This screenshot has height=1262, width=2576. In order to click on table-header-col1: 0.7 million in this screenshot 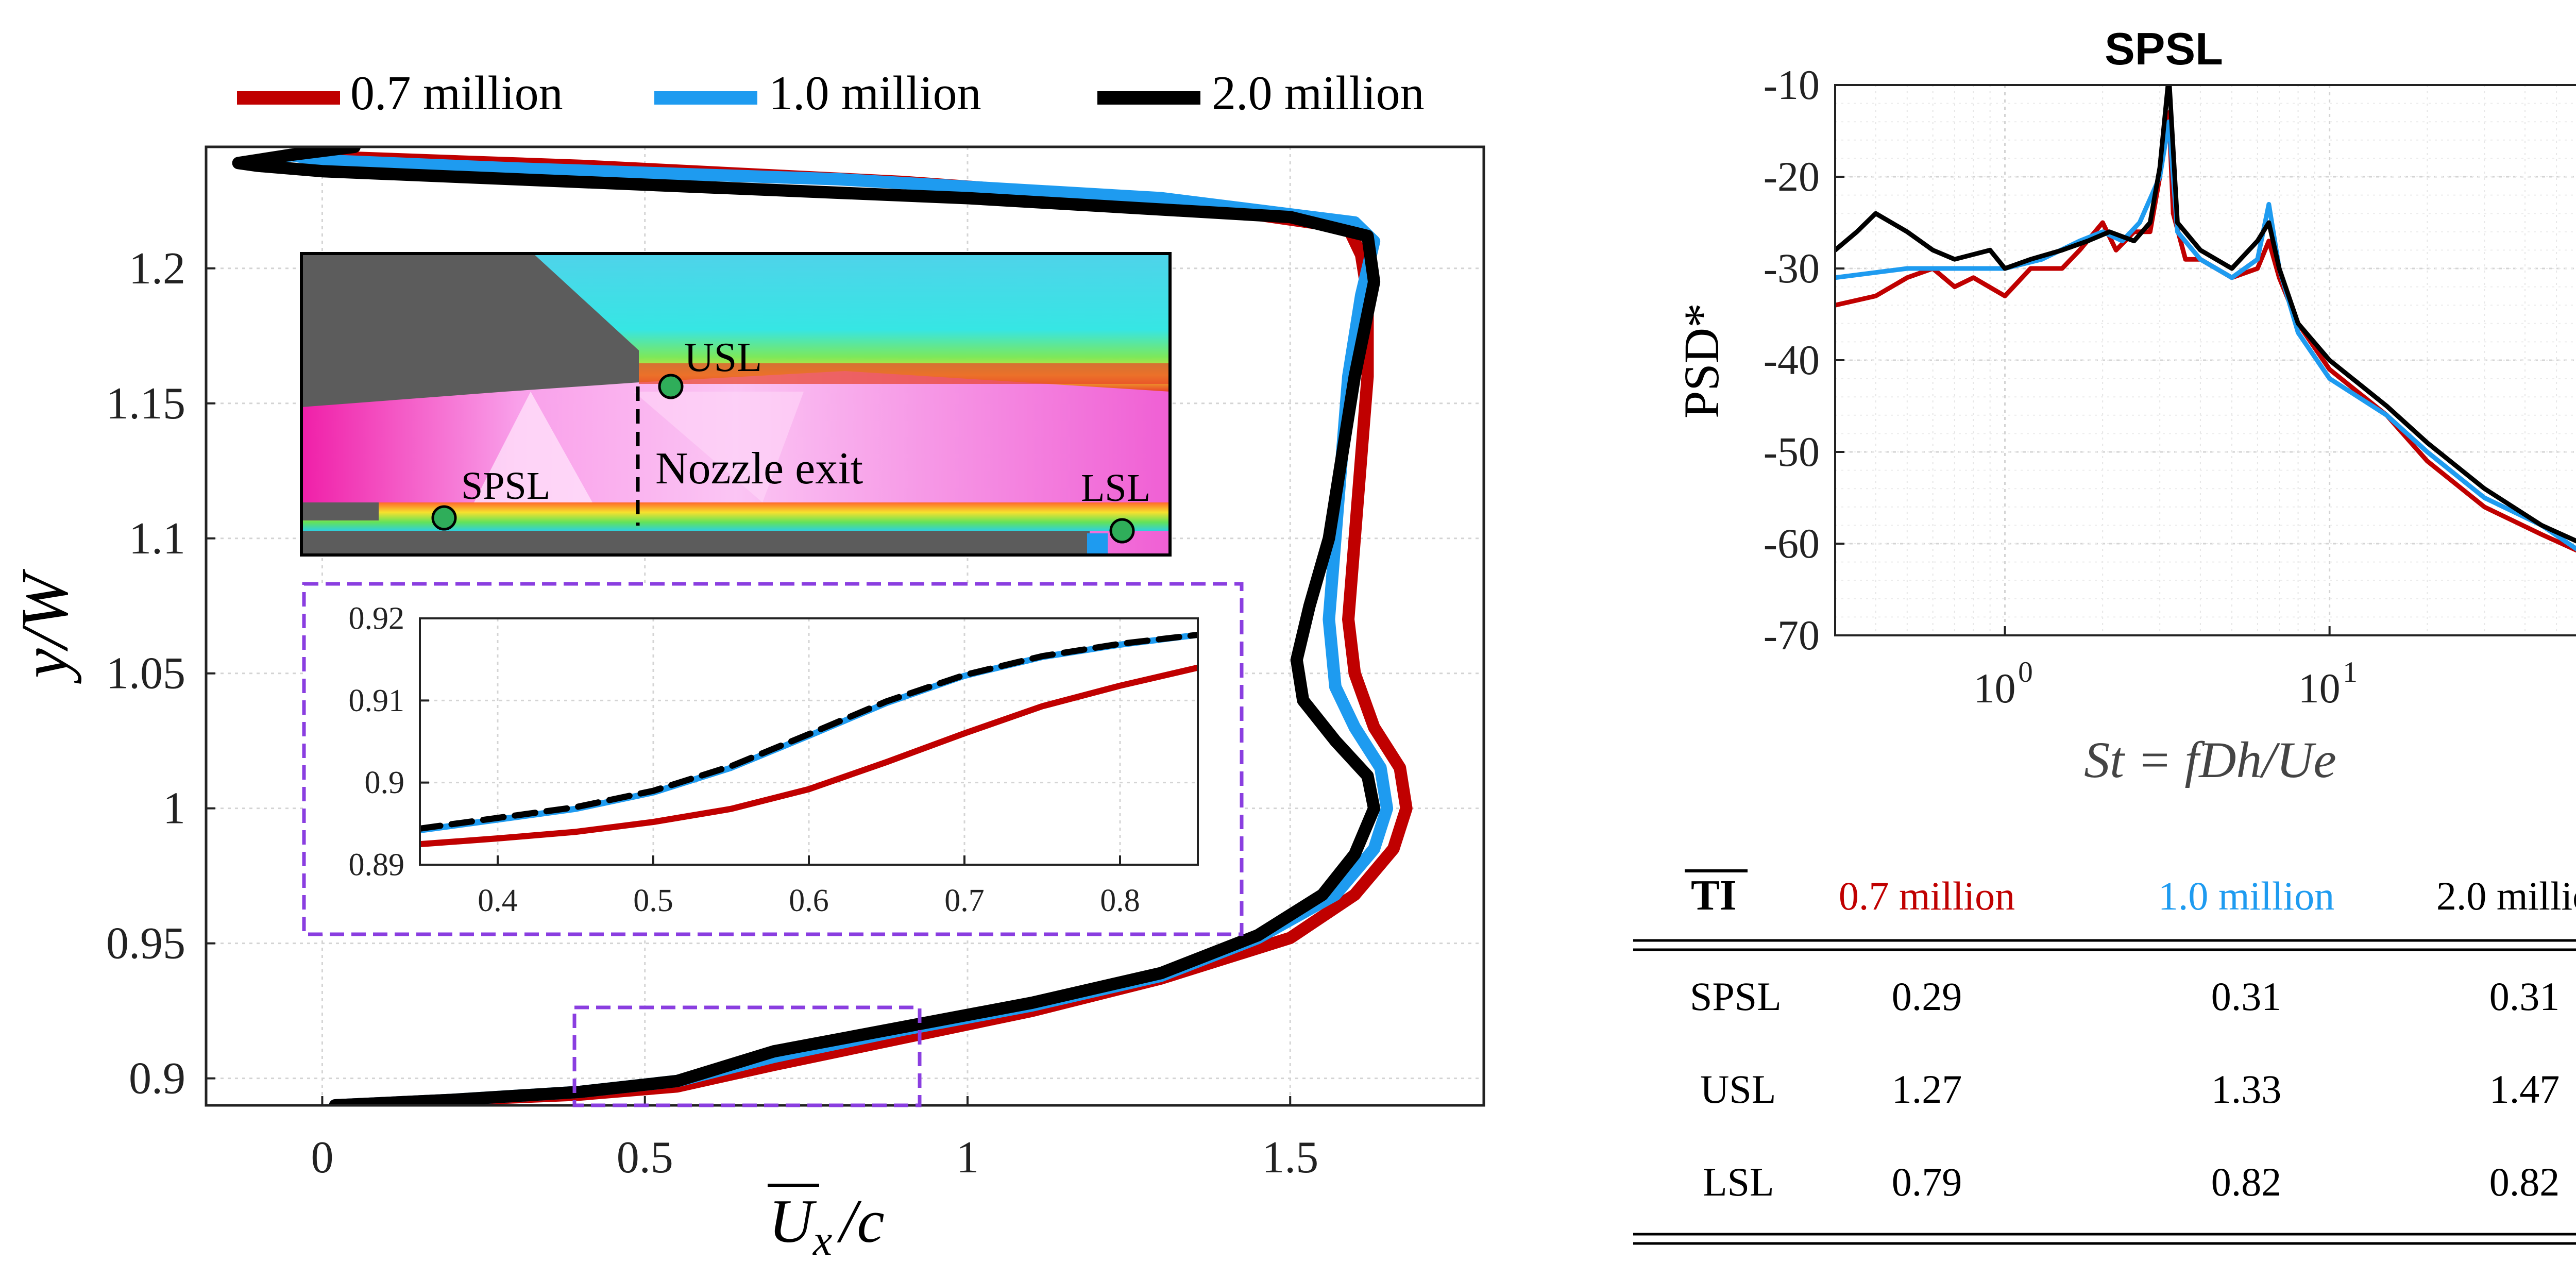, I will do `click(1927, 895)`.